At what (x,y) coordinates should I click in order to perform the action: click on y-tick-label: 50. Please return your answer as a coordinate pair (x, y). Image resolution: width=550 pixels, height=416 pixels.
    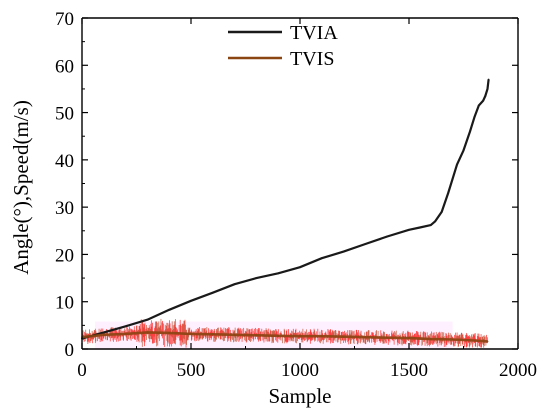
    Looking at the image, I should click on (64, 114).